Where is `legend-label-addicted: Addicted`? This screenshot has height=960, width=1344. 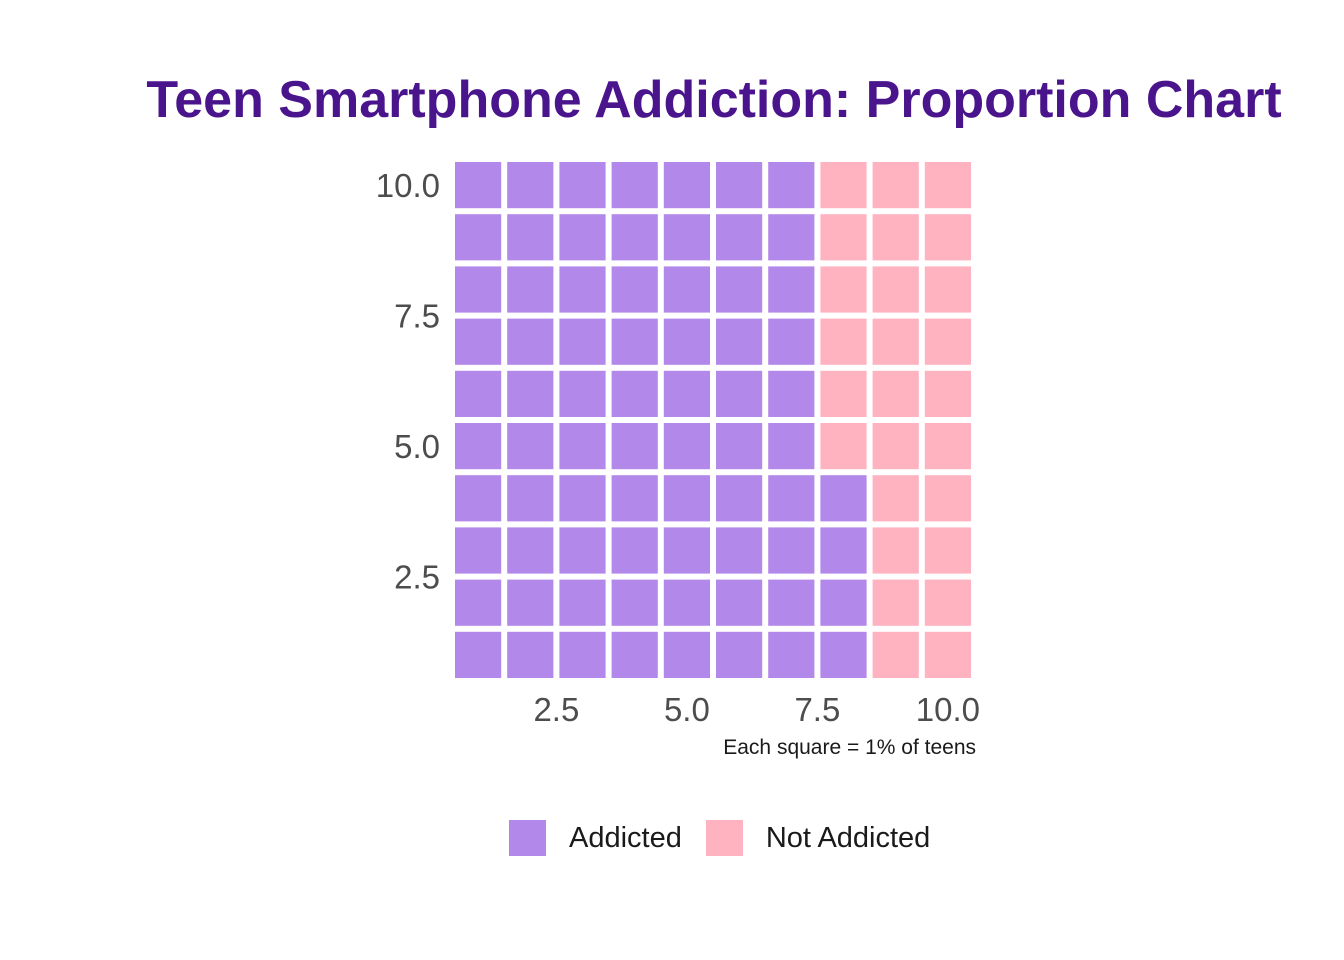 legend-label-addicted: Addicted is located at coordinates (625, 837).